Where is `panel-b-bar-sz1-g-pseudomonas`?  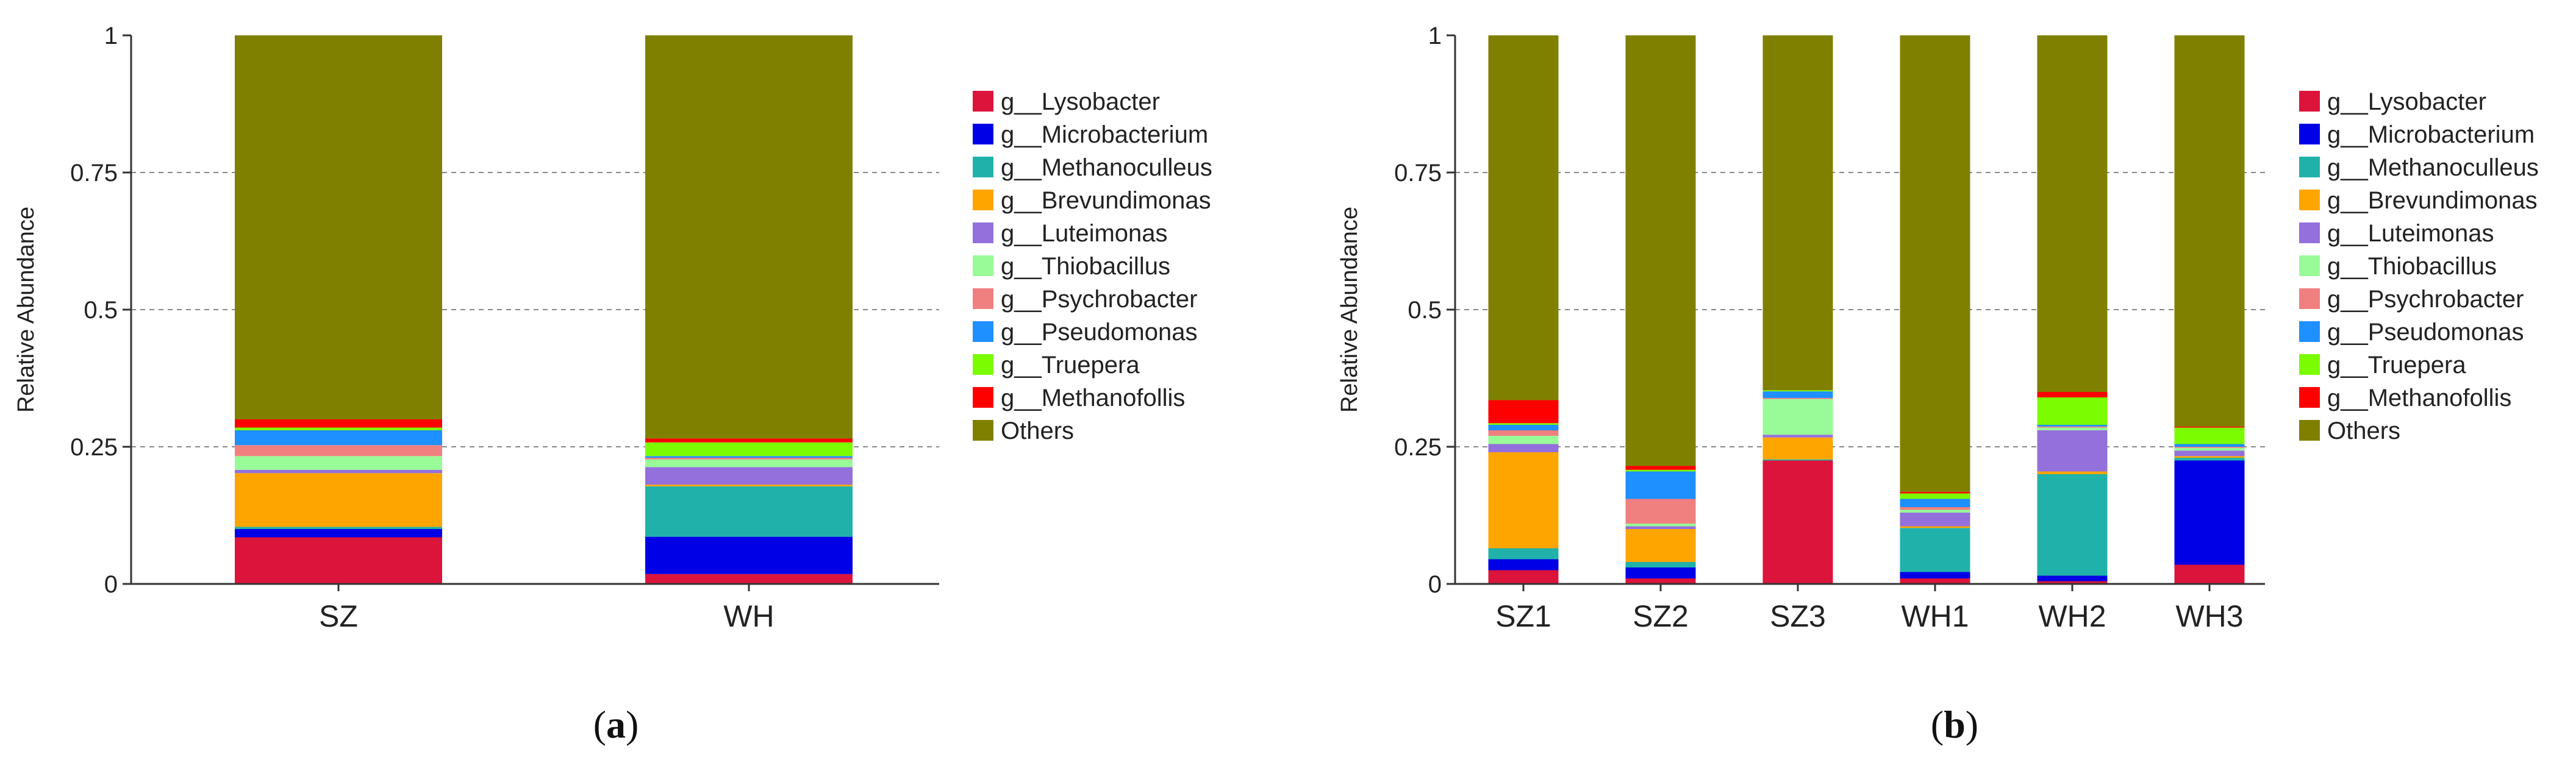 panel-b-bar-sz1-g-pseudomonas is located at coordinates (1523, 428).